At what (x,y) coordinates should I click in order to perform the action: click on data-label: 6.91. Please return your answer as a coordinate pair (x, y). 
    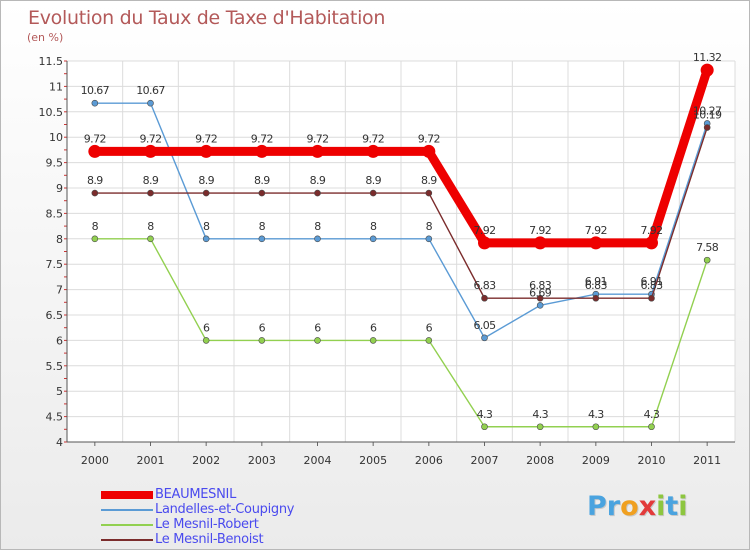
    Looking at the image, I should click on (651, 281).